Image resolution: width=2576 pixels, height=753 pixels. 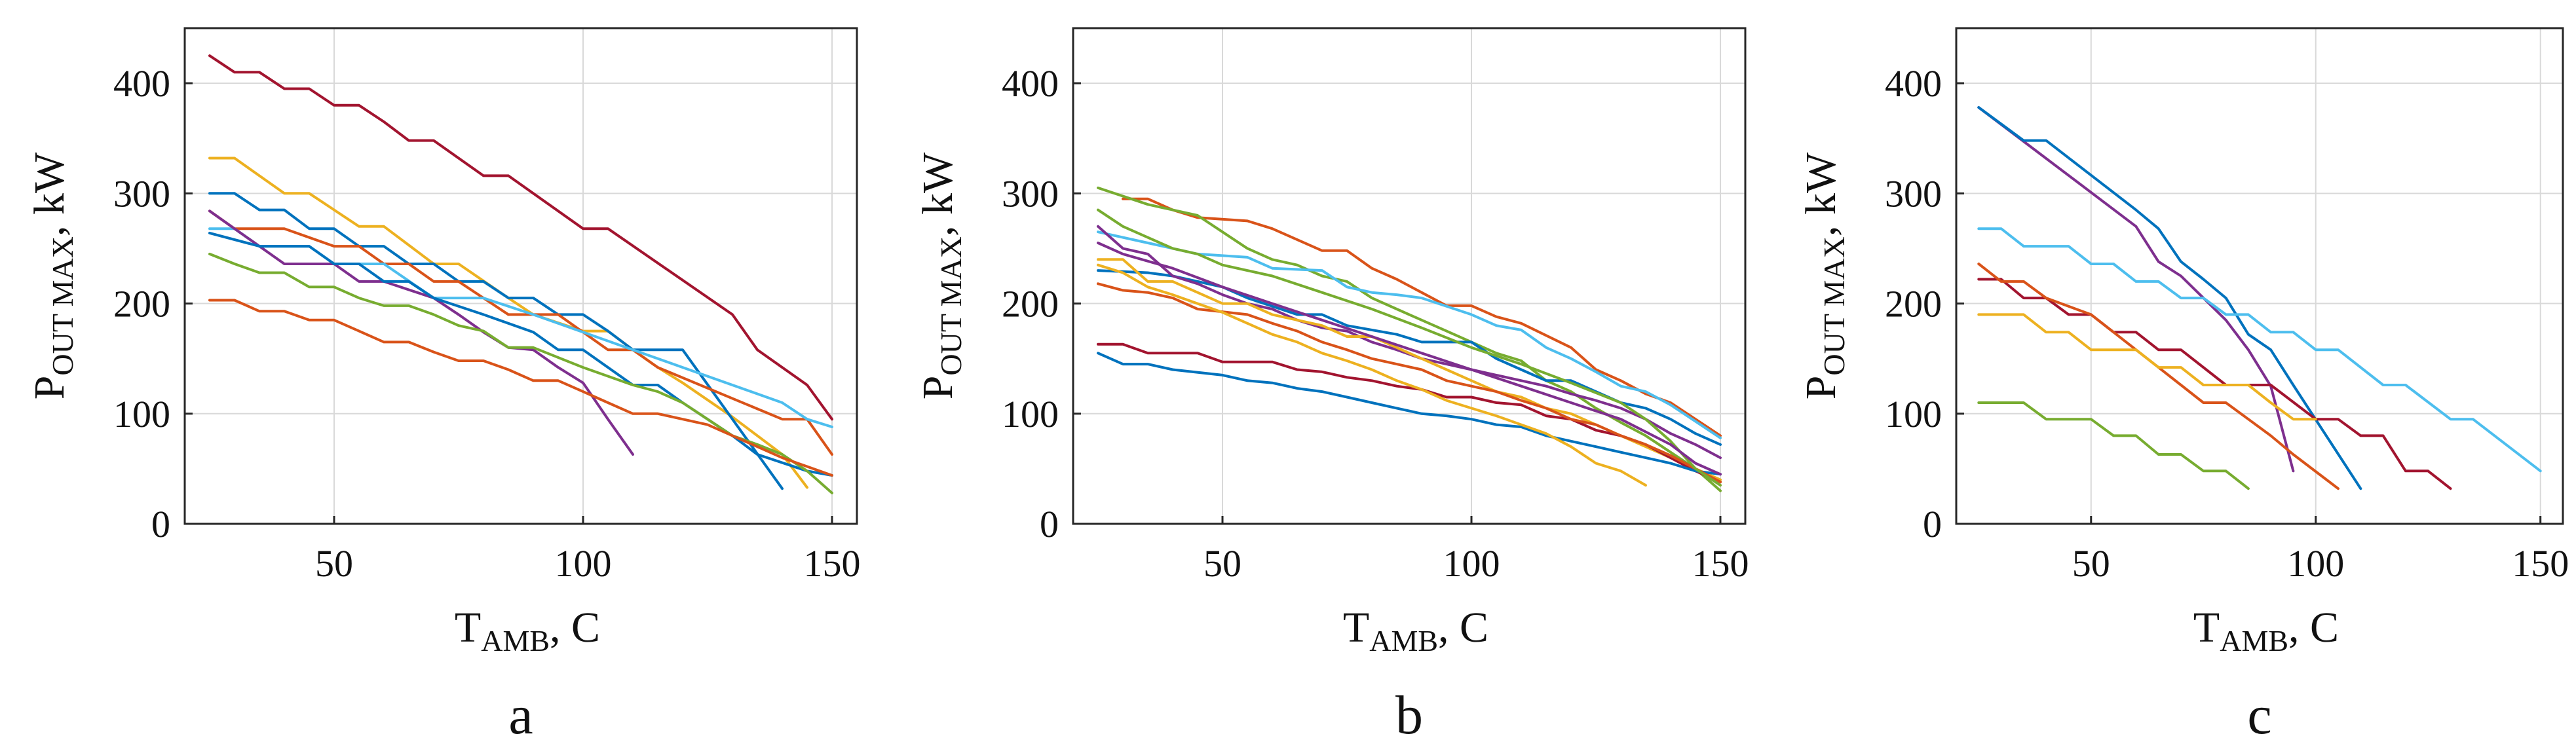 What do you see at coordinates (520, 715) in the screenshot?
I see `panel-label: a` at bounding box center [520, 715].